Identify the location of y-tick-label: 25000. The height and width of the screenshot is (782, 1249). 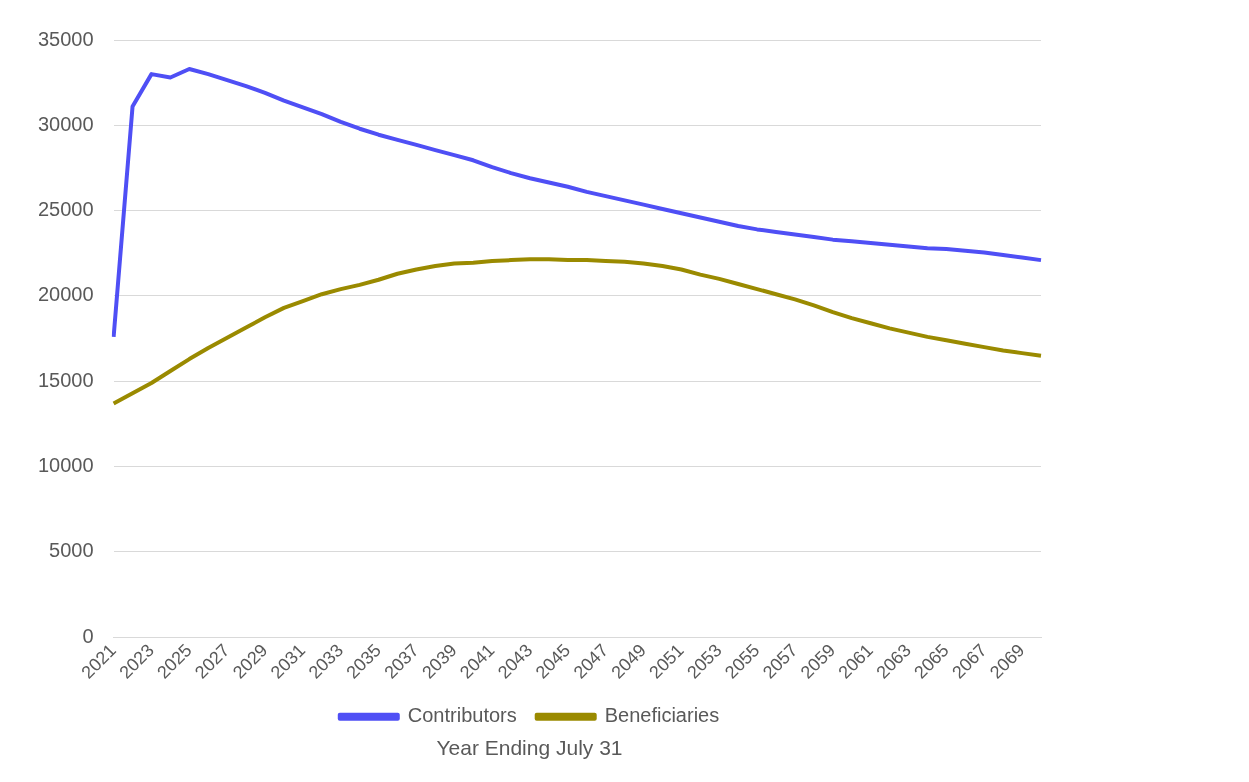
(65, 209).